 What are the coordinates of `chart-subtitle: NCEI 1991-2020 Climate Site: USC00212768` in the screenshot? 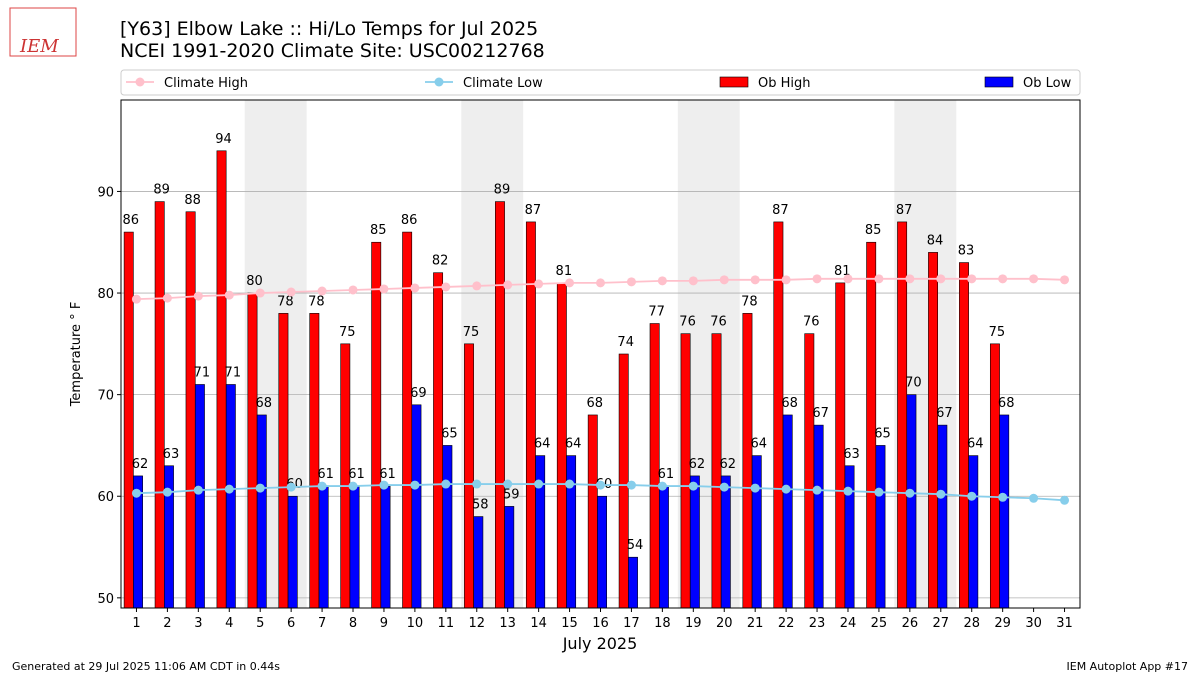 It's located at (332, 51).